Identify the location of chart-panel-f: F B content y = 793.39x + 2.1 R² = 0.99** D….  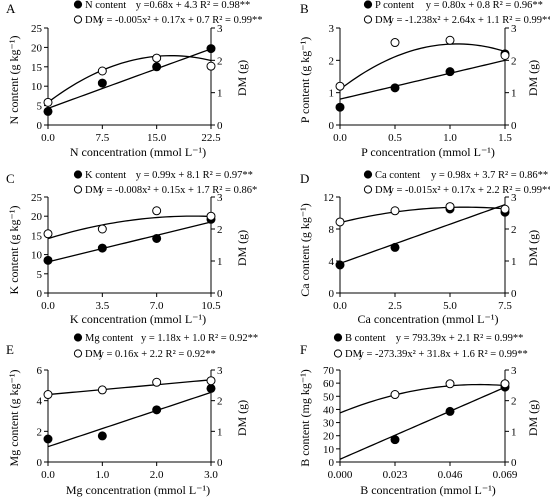
(419, 415).